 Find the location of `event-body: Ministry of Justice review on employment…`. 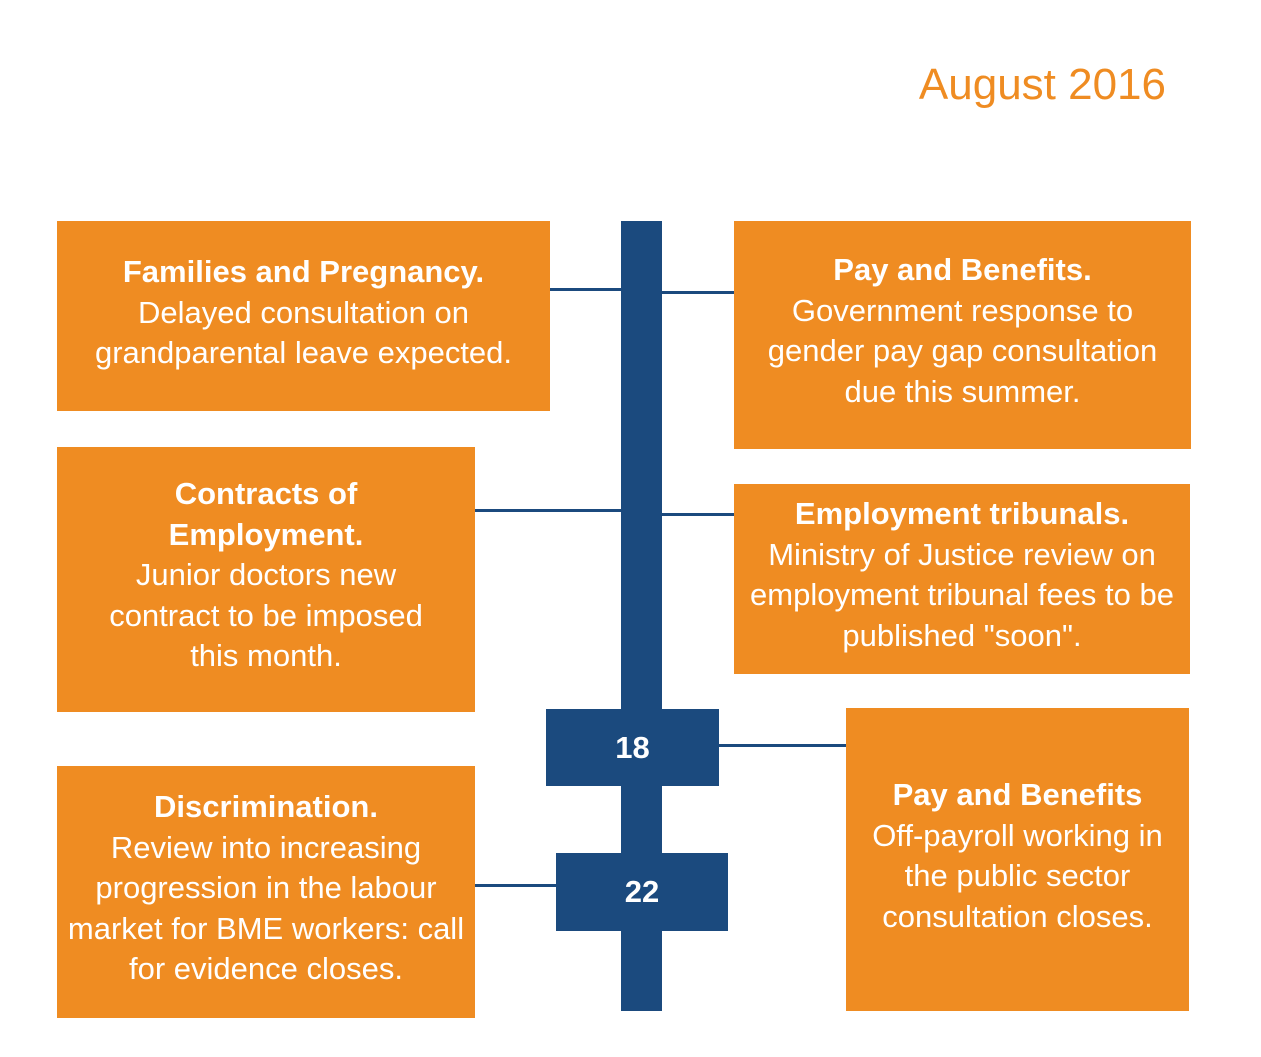

event-body: Ministry of Justice review on employment… is located at coordinates (962, 594).